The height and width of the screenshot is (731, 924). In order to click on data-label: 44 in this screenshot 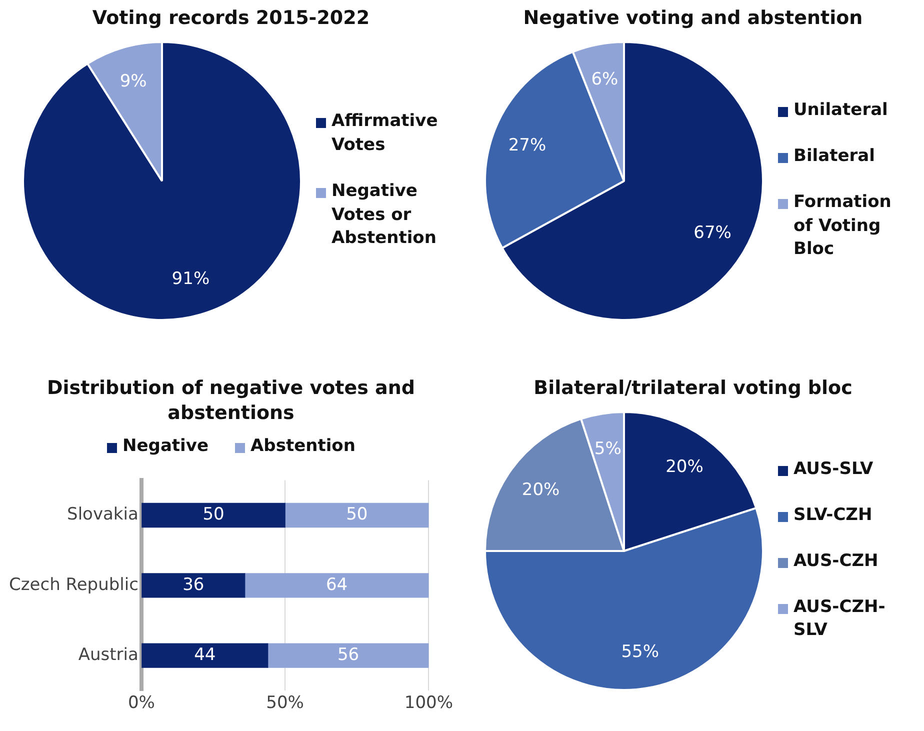, I will do `click(205, 655)`.